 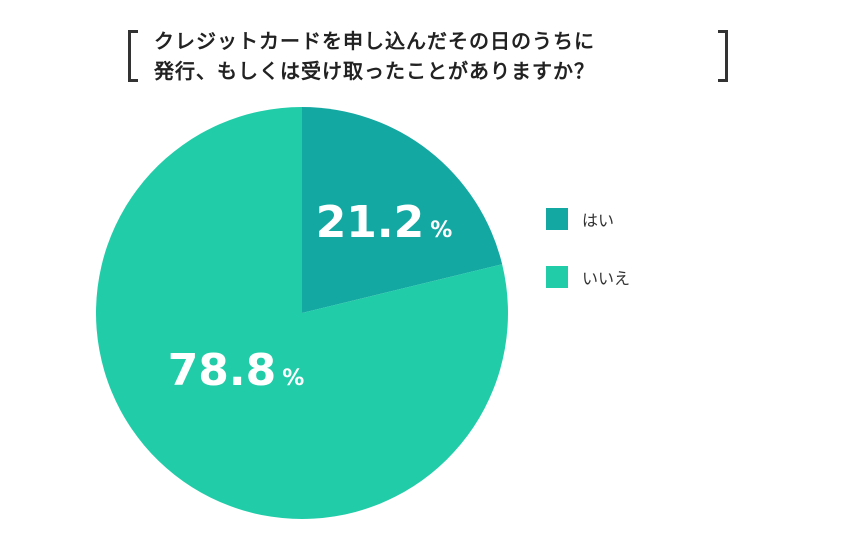 What do you see at coordinates (598, 220) in the screenshot?
I see `legend-label-yes: はい` at bounding box center [598, 220].